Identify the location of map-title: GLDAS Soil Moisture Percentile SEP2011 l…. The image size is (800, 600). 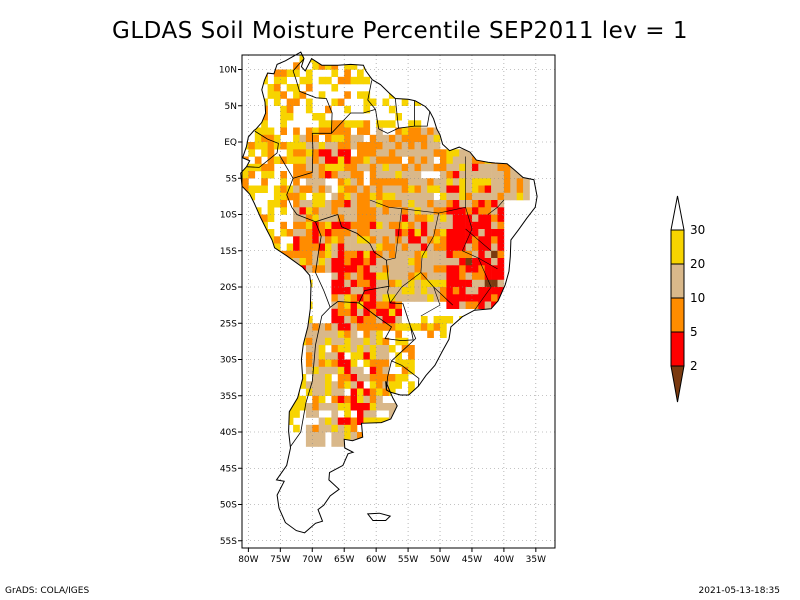
(400, 31).